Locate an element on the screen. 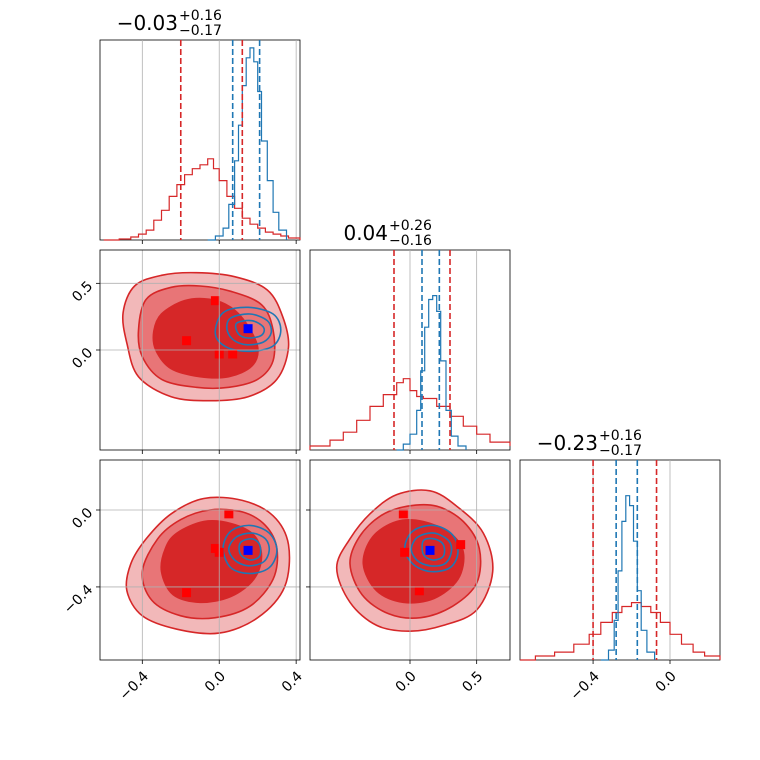  title-plus: +0.26 is located at coordinates (410, 226).